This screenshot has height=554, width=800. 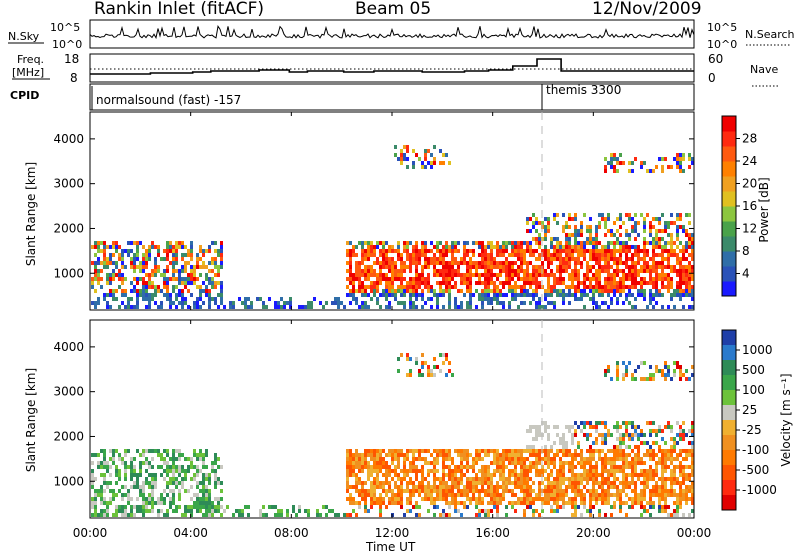 I want to click on colorbar-tick-label: -500, so click(x=755, y=470).